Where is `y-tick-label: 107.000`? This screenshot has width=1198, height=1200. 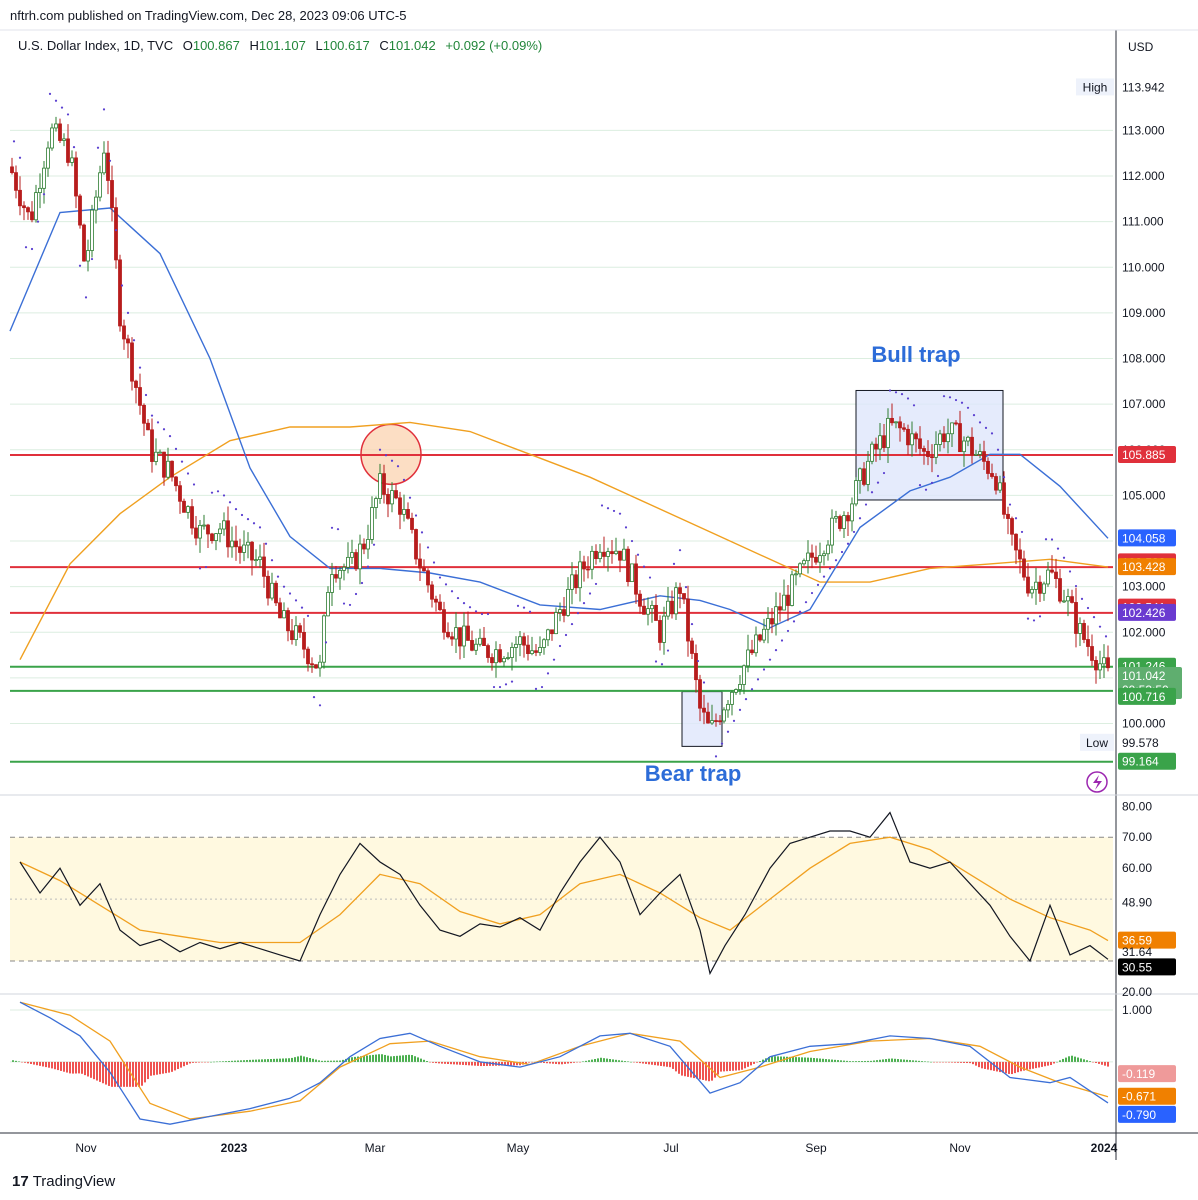
y-tick-label: 107.000 is located at coordinates (1144, 404).